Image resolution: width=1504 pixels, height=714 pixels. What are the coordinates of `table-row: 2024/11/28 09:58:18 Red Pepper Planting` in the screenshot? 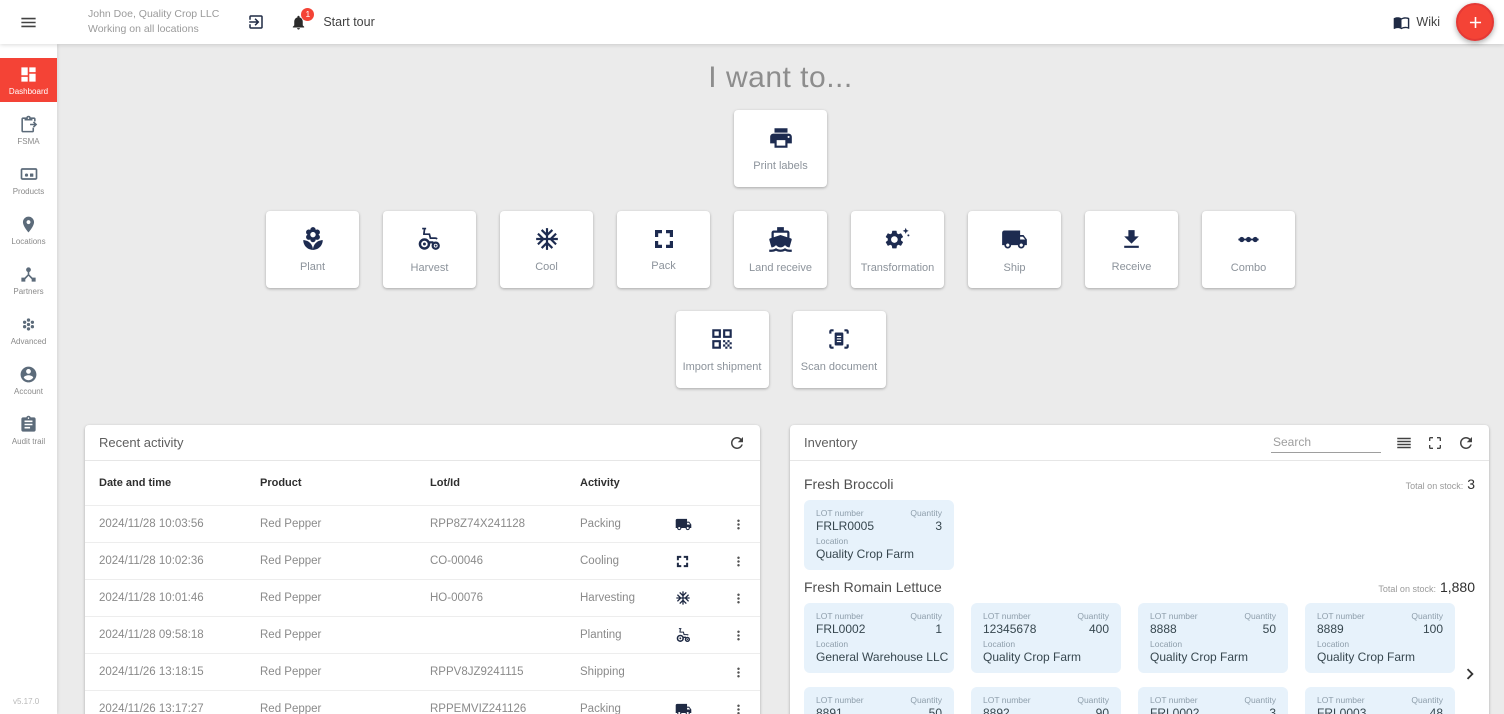 It's located at (422, 634).